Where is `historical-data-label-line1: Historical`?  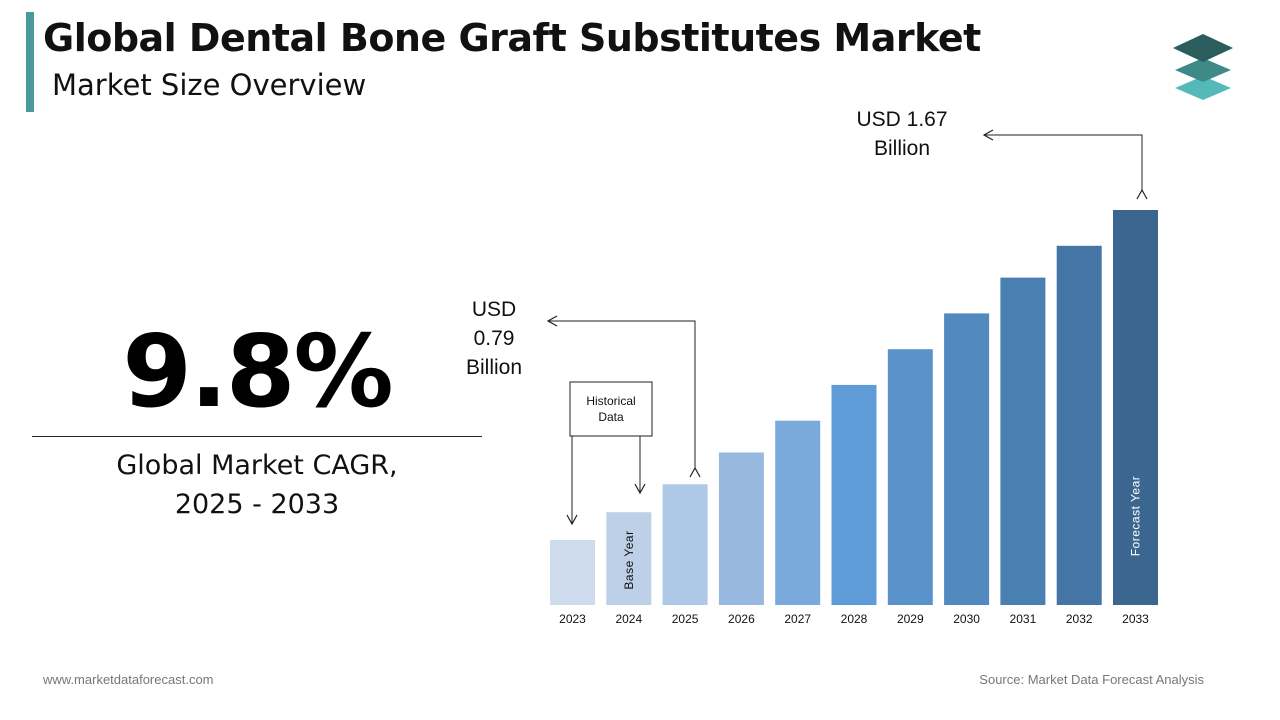 historical-data-label-line1: Historical is located at coordinates (610, 401).